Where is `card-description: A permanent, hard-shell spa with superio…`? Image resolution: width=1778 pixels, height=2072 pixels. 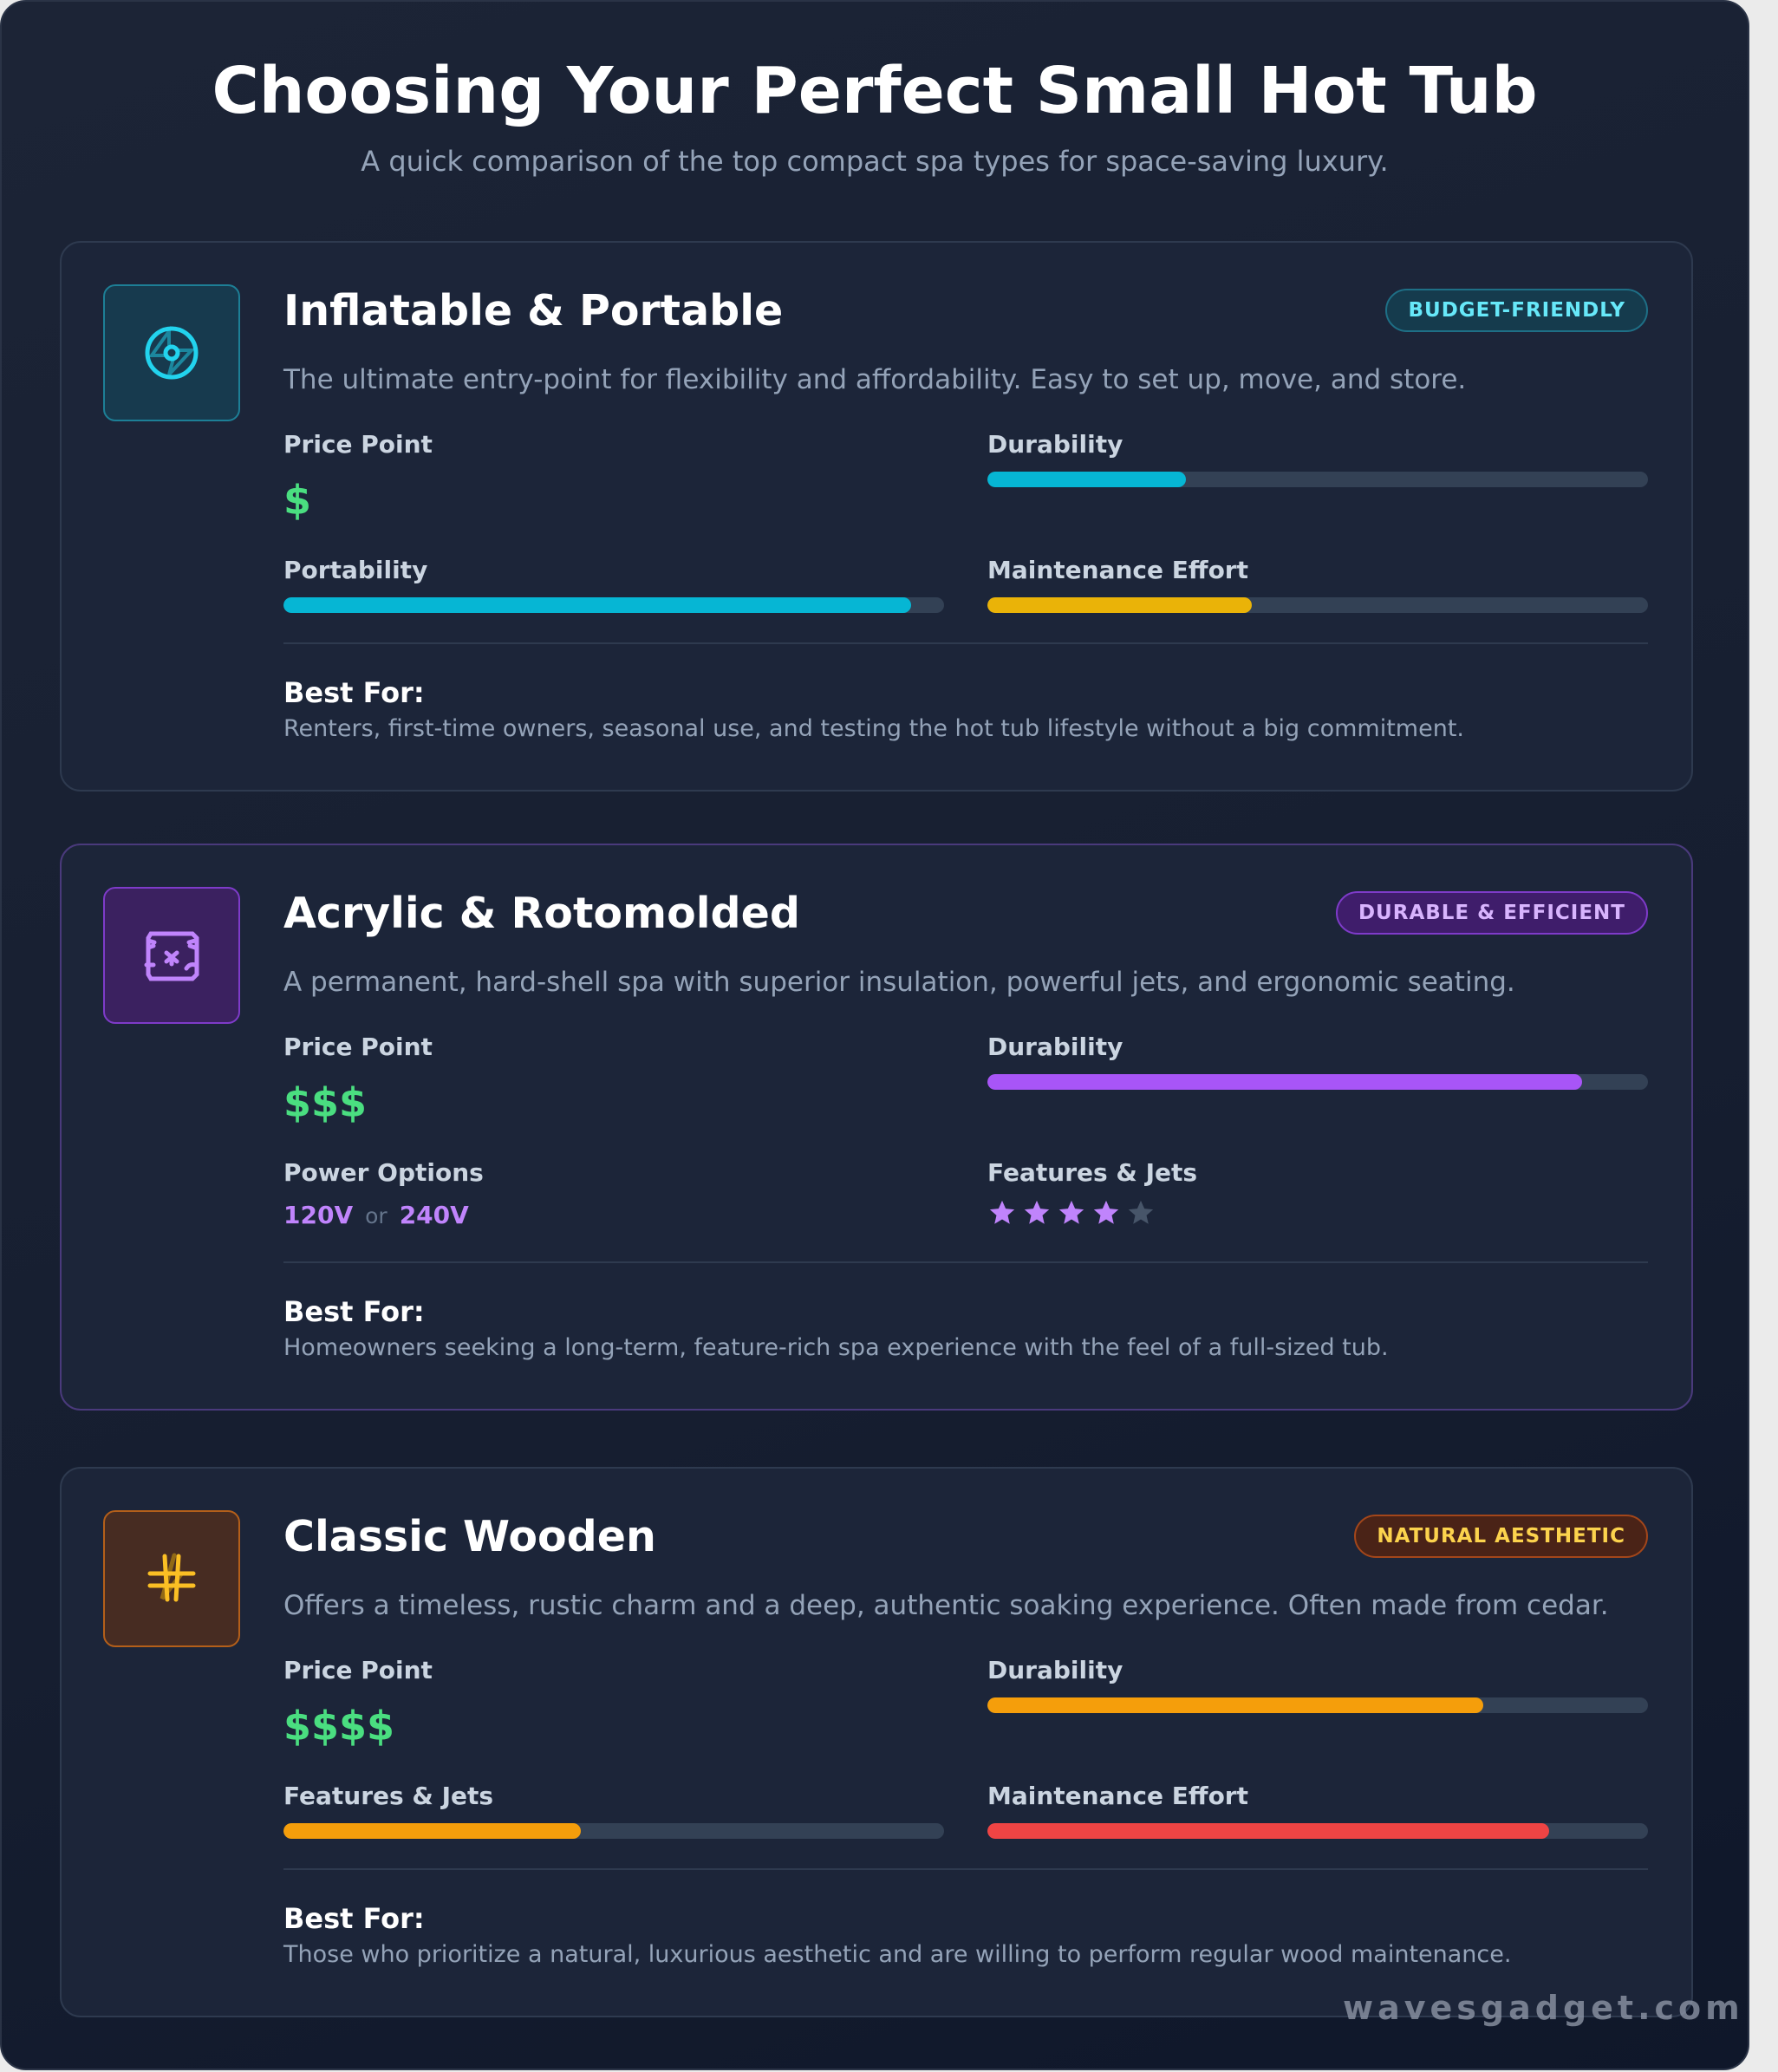 card-description: A permanent, hard-shell spa with superio… is located at coordinates (899, 982).